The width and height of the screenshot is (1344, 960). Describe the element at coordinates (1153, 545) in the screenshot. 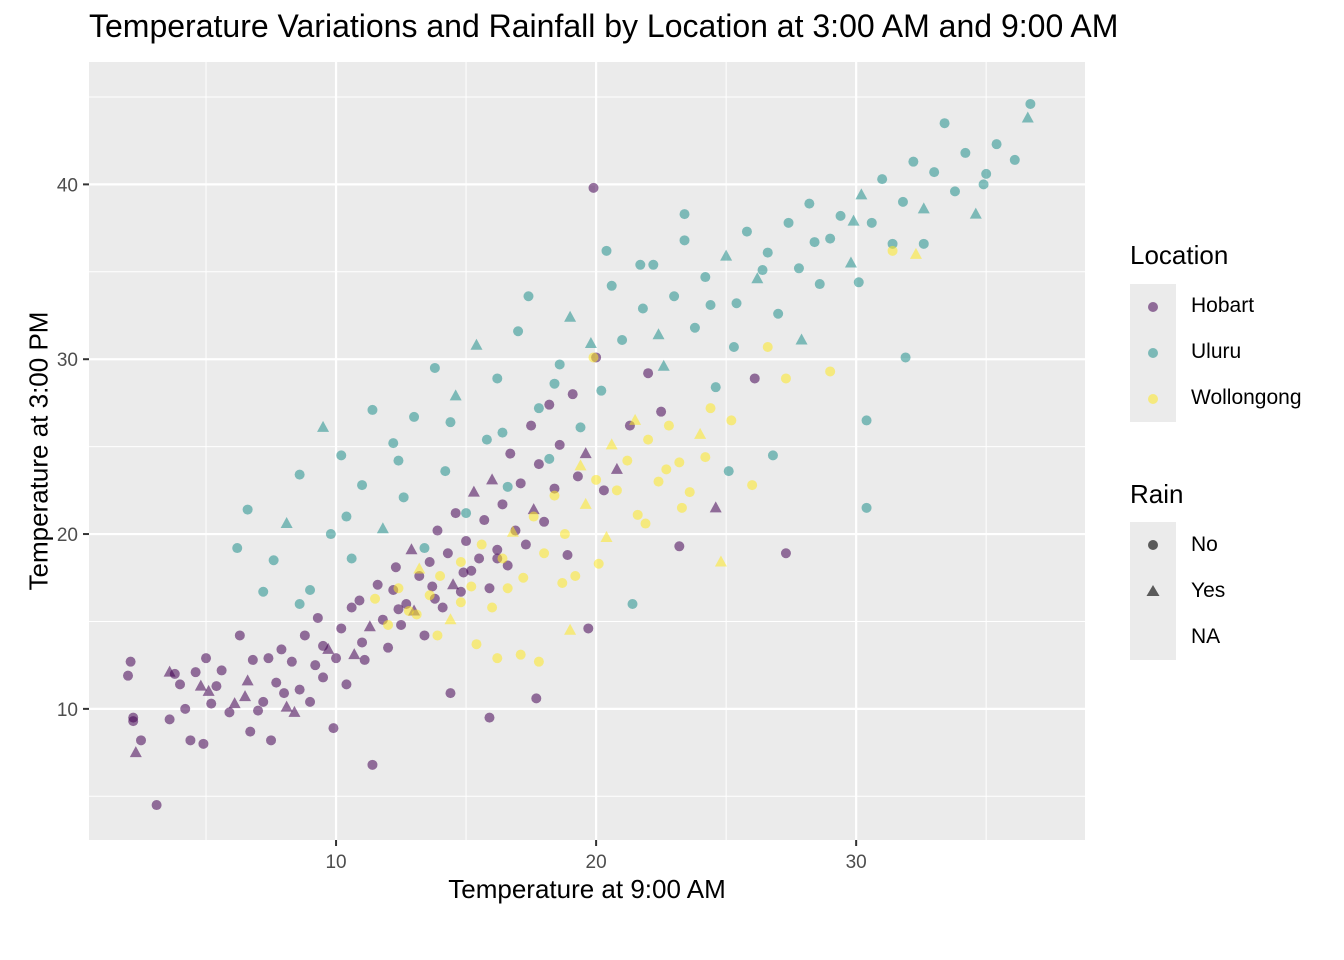

I see `legend-key-no-circle` at that location.